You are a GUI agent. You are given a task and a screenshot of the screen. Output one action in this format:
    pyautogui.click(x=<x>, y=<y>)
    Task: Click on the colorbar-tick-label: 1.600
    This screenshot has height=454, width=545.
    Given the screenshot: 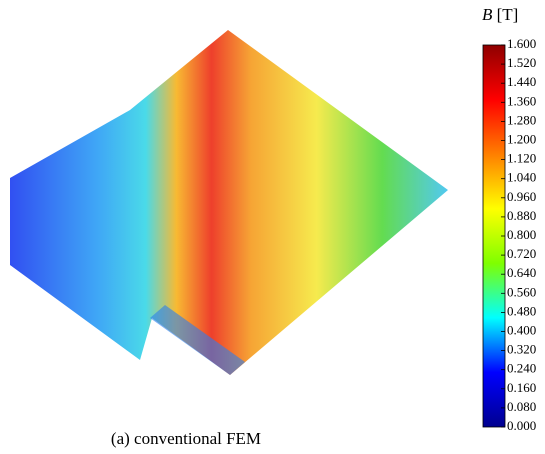 What is the action you would take?
    pyautogui.click(x=521, y=43)
    